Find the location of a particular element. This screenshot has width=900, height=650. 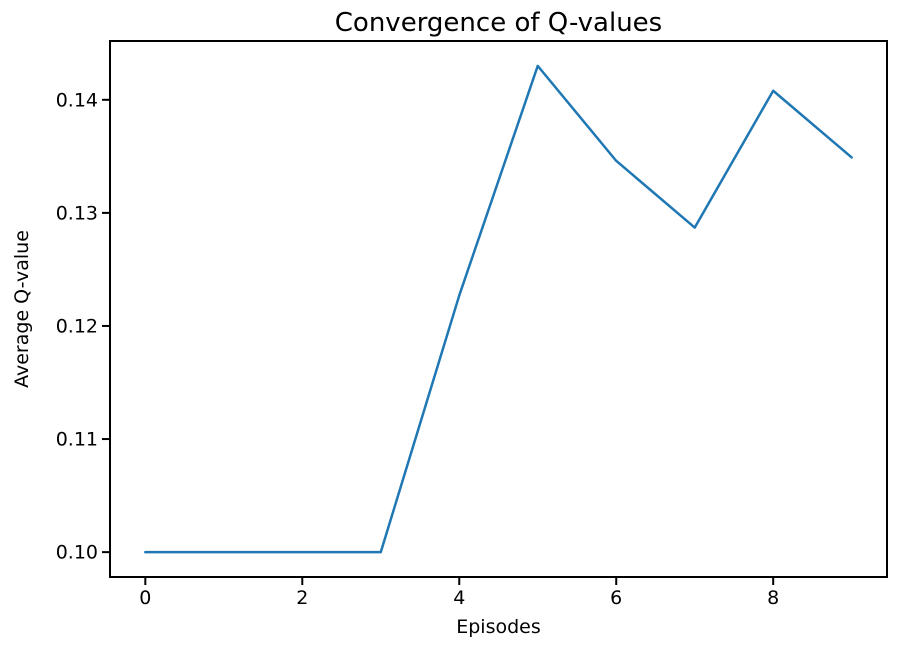

x-tick-label: 8 is located at coordinates (773, 598).